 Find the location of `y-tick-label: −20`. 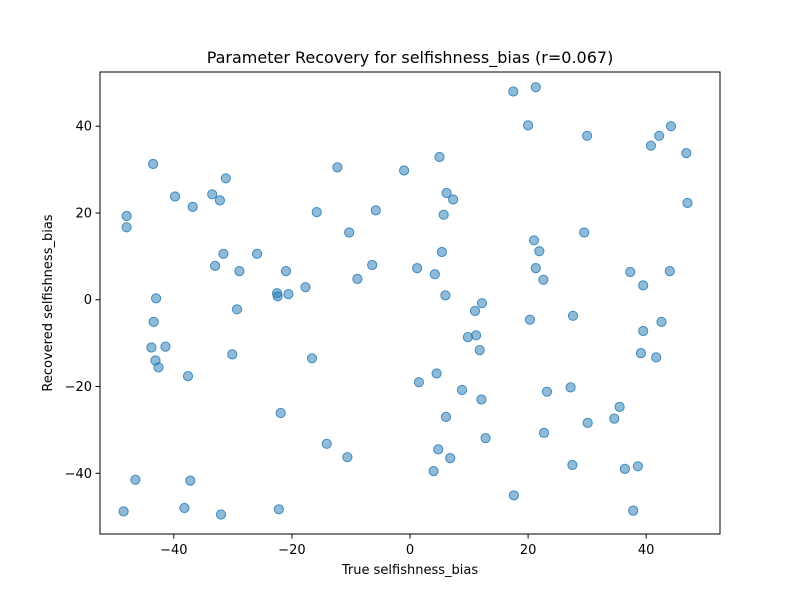

y-tick-label: −20 is located at coordinates (78, 387).